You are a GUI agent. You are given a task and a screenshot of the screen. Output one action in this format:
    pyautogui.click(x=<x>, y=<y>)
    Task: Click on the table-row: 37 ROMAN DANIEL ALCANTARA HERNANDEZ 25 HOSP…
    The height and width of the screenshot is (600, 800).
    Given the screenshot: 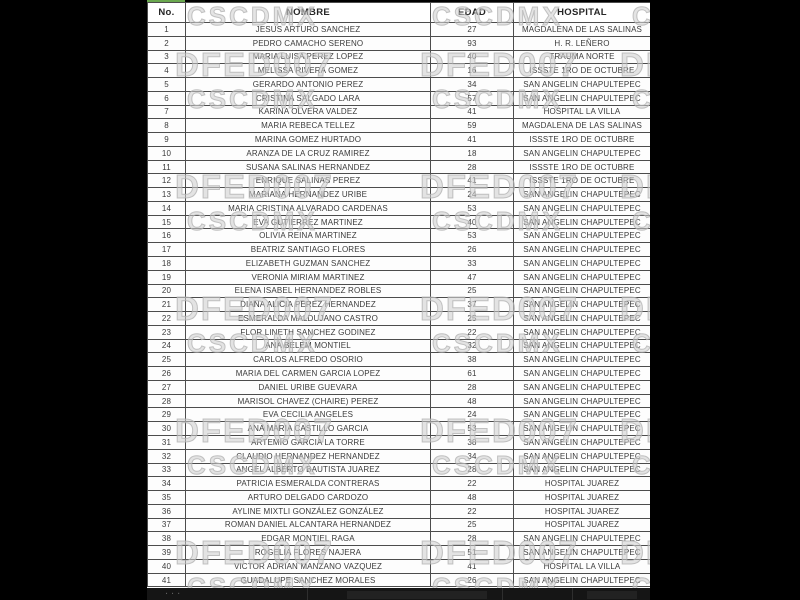 What is the action you would take?
    pyautogui.click(x=398, y=525)
    